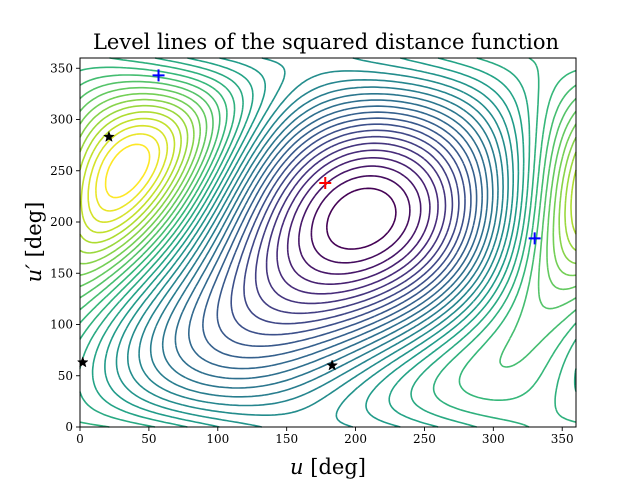 Image resolution: width=640 pixels, height=480 pixels. I want to click on y-tick-label: 250, so click(61, 171).